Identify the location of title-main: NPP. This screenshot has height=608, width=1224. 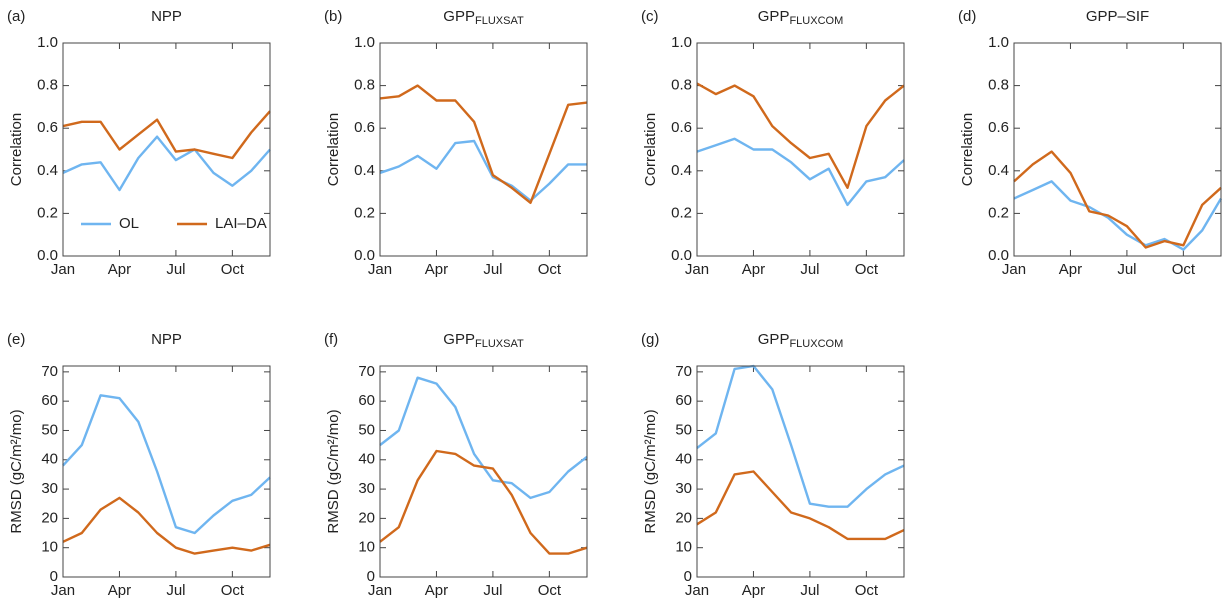
(166, 16).